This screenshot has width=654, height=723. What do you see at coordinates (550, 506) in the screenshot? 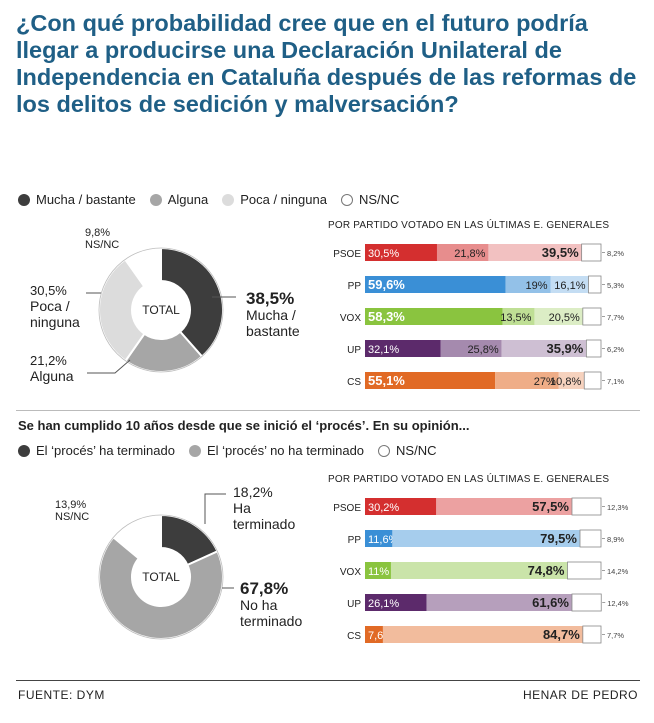
I see `bar-value-label-psoe-1: 57,5%` at bounding box center [550, 506].